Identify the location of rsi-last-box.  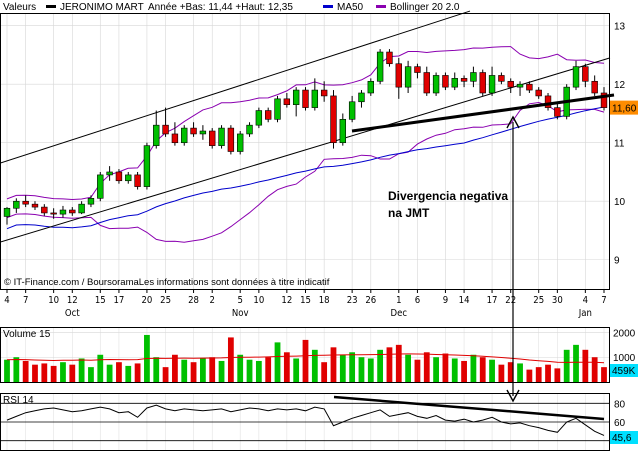
(624, 437).